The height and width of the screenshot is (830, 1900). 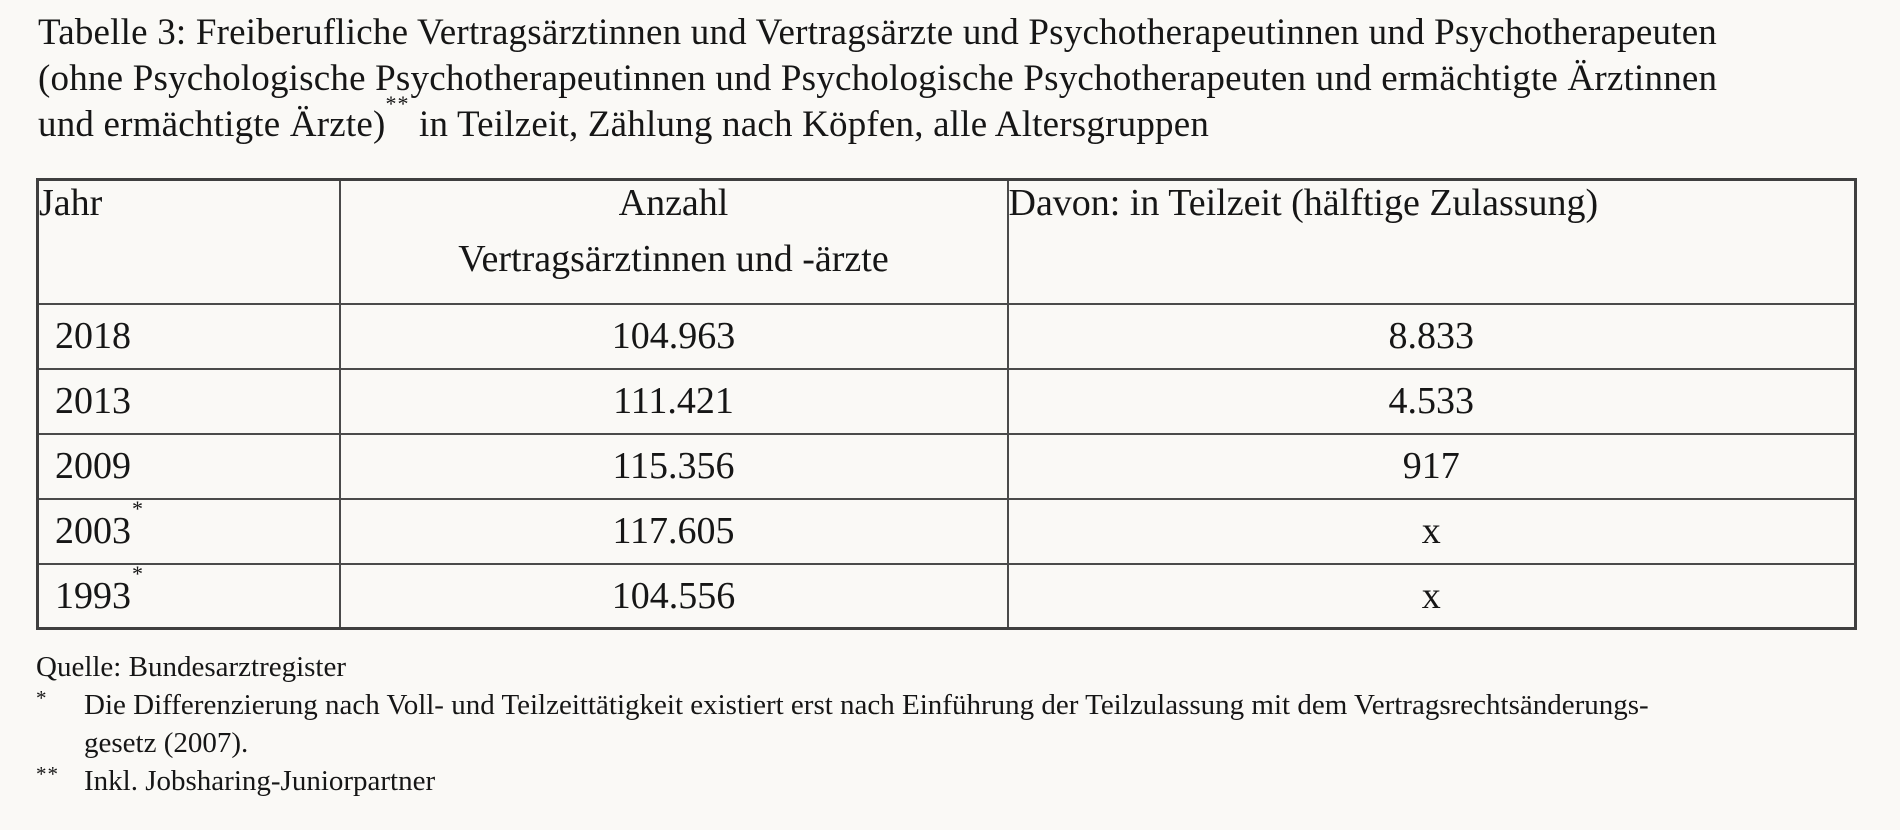 I want to click on anzahl-cell: 117.605, so click(x=673, y=531).